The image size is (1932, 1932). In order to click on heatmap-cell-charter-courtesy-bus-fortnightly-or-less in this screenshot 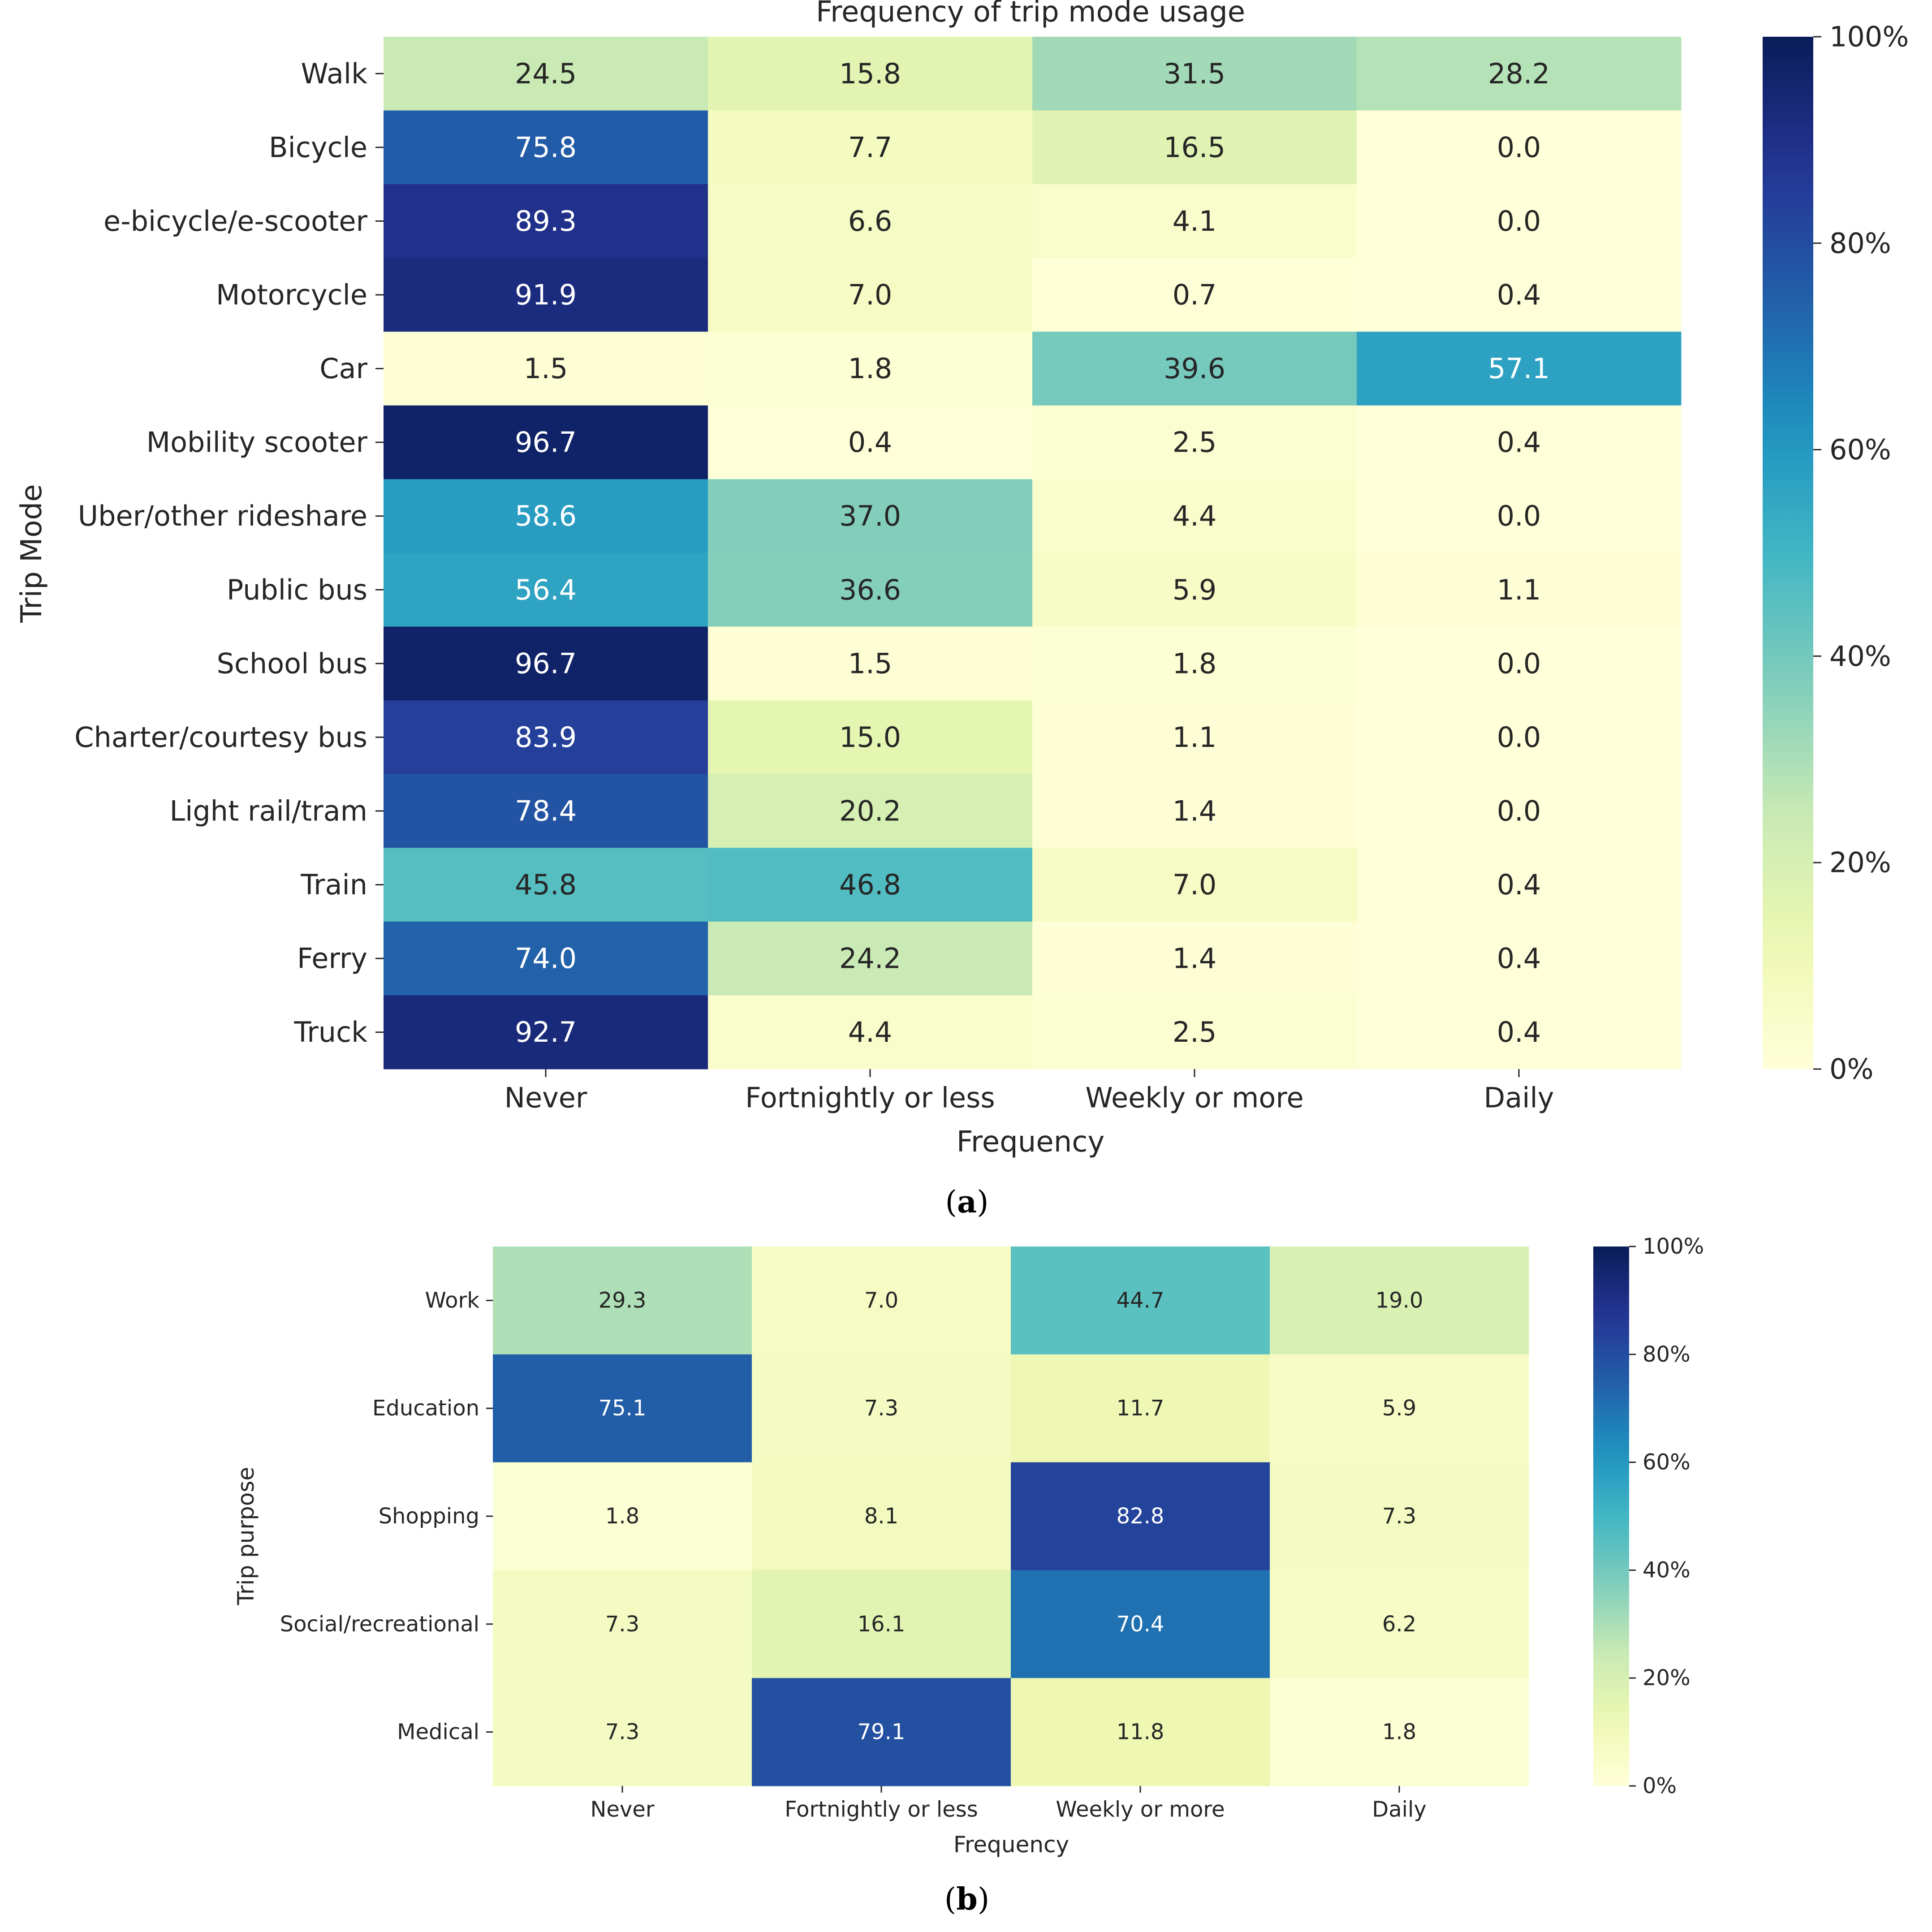, I will do `click(870, 737)`.